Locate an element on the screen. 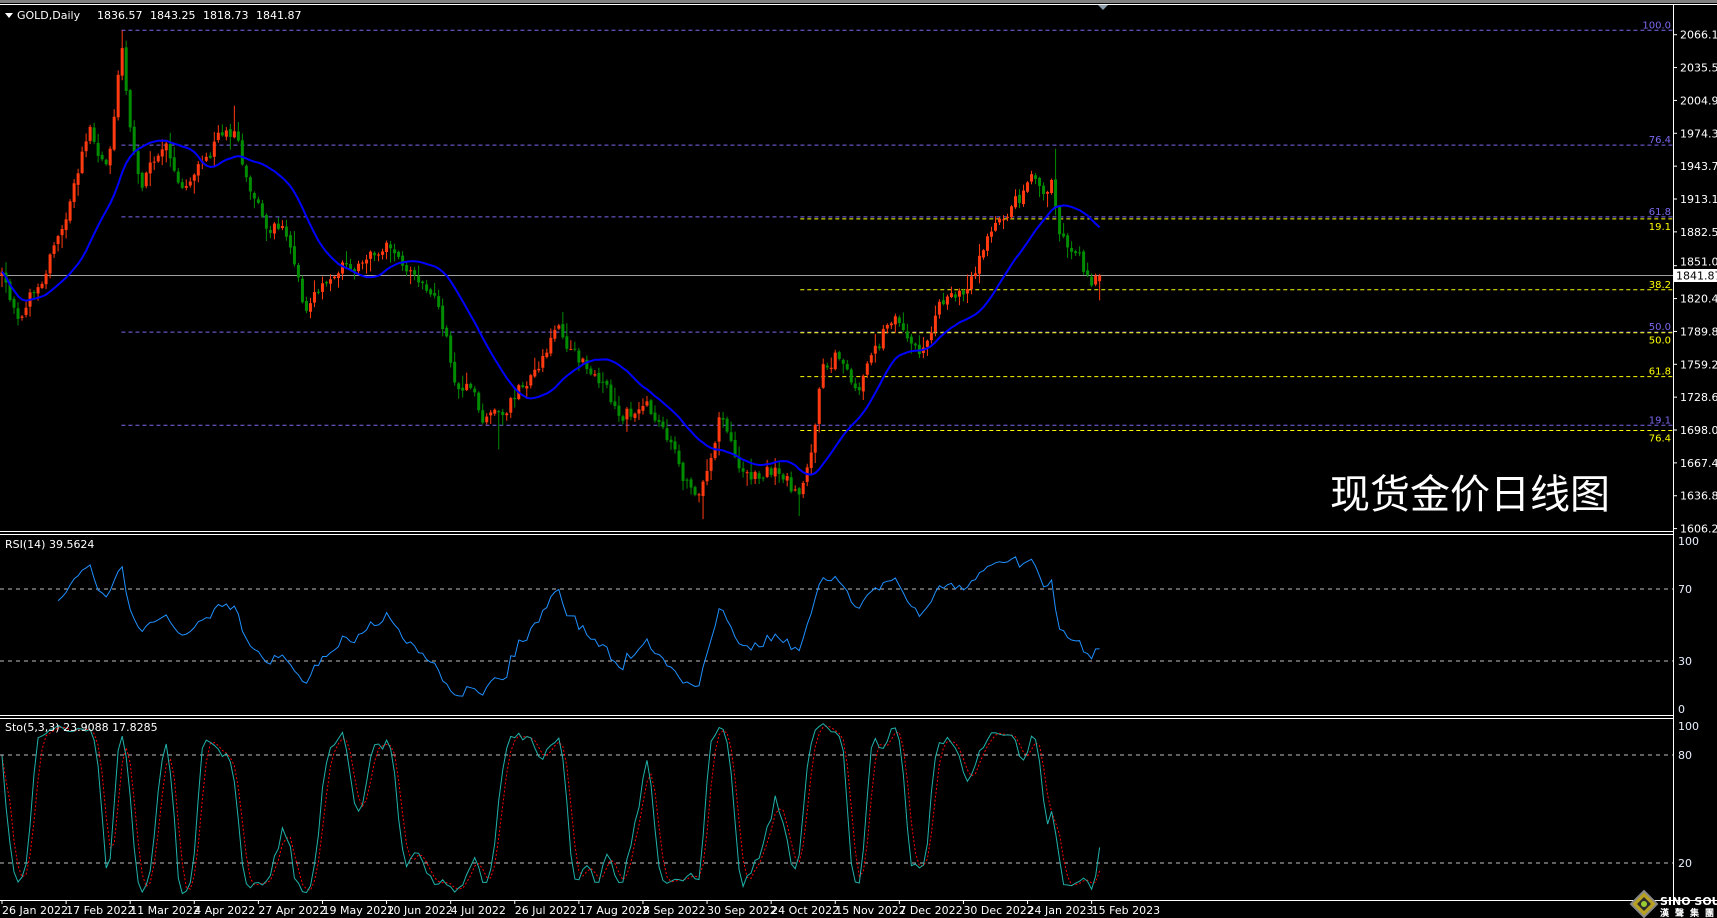  sto-levels is located at coordinates (836, 809).